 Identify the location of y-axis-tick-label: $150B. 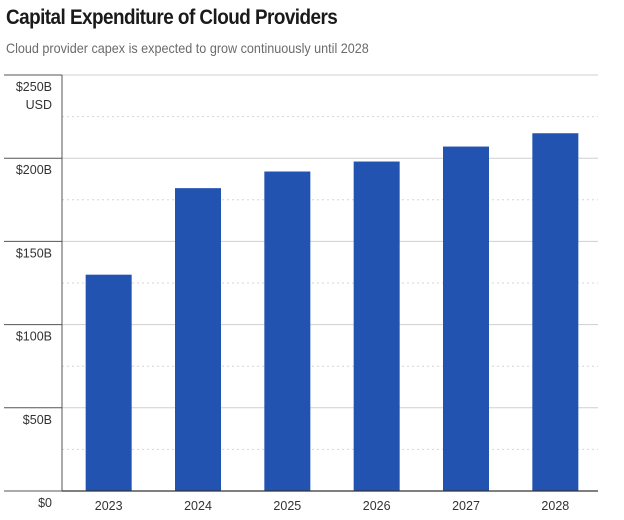
(34, 253).